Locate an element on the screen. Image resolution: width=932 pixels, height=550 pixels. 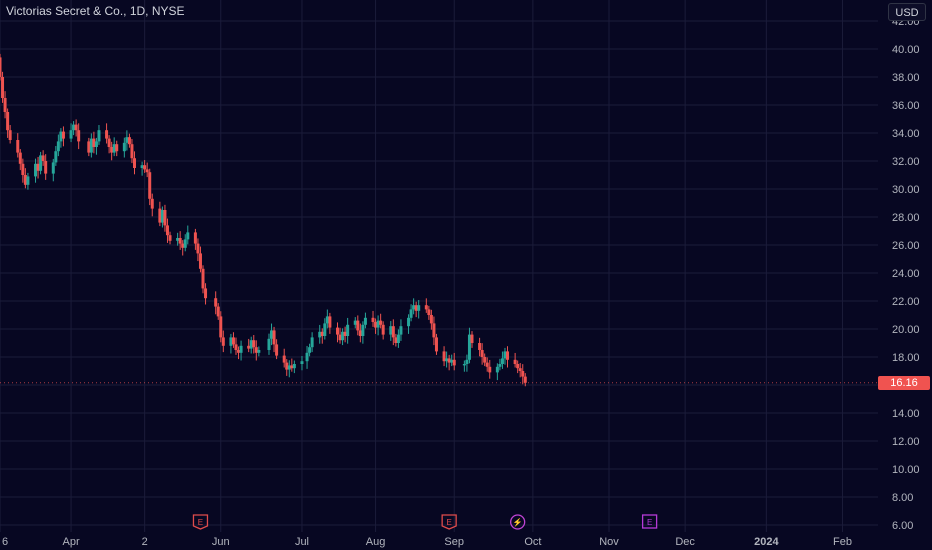
x-tick-label: 2 is located at coordinates (145, 542).